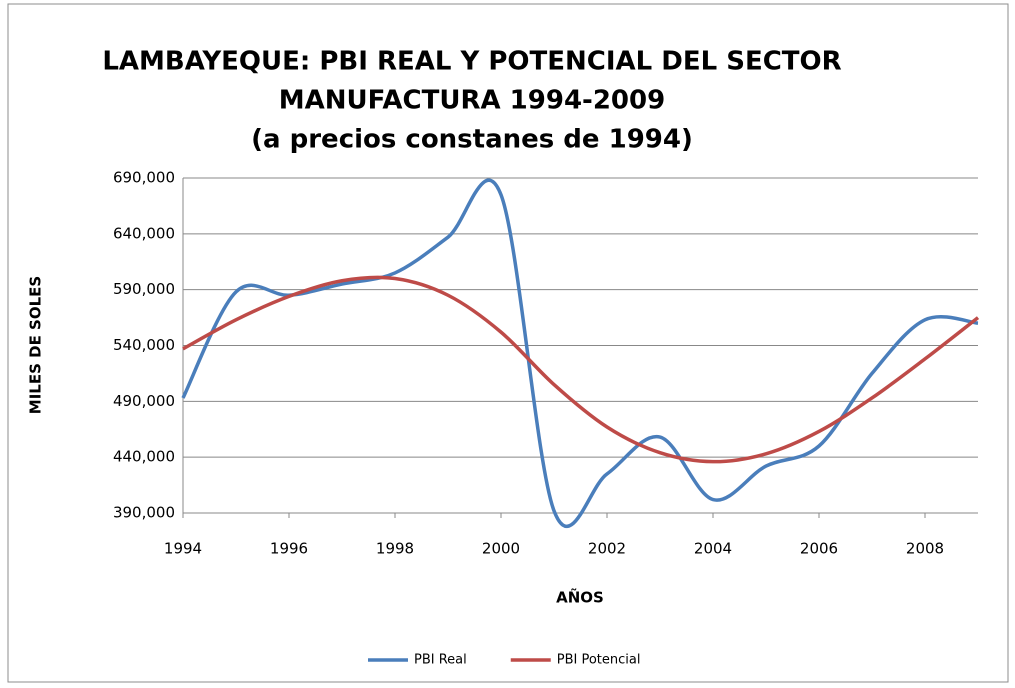  What do you see at coordinates (599, 660) in the screenshot?
I see `legend-label: PBI Potencial` at bounding box center [599, 660].